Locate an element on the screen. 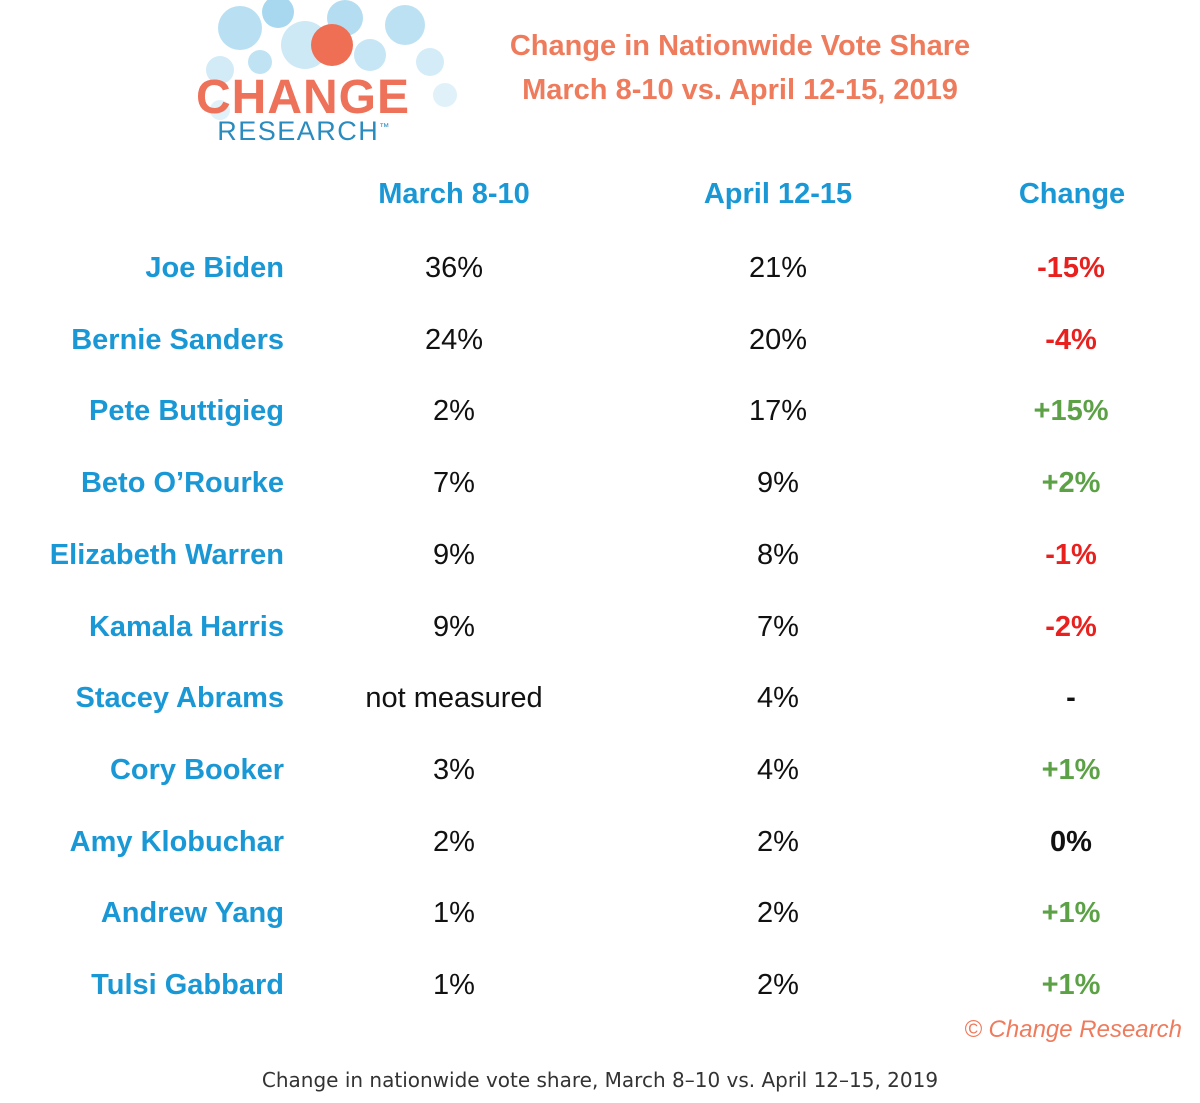 This screenshot has height=1103, width=1200. candidate-name: Bernie Sanders is located at coordinates (177, 340).